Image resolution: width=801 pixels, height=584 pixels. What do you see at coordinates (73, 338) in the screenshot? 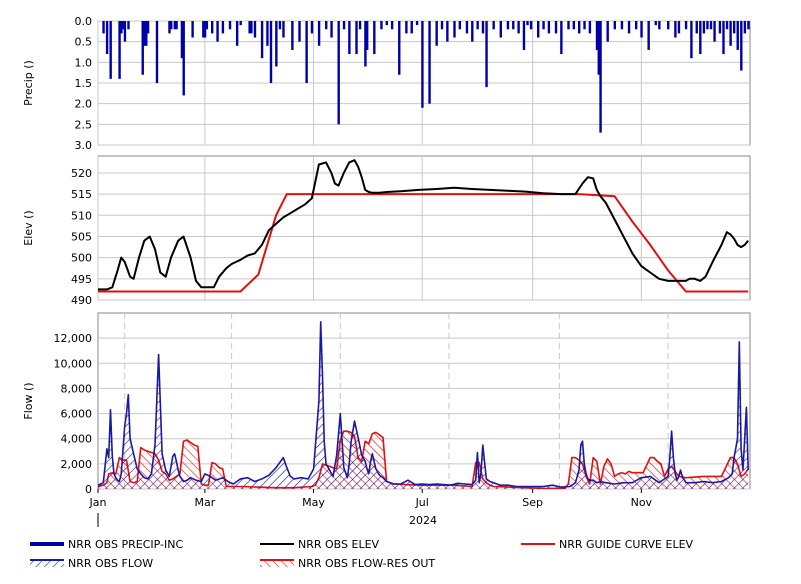
I see `flow-y-tick-label: 12,000` at bounding box center [73, 338].